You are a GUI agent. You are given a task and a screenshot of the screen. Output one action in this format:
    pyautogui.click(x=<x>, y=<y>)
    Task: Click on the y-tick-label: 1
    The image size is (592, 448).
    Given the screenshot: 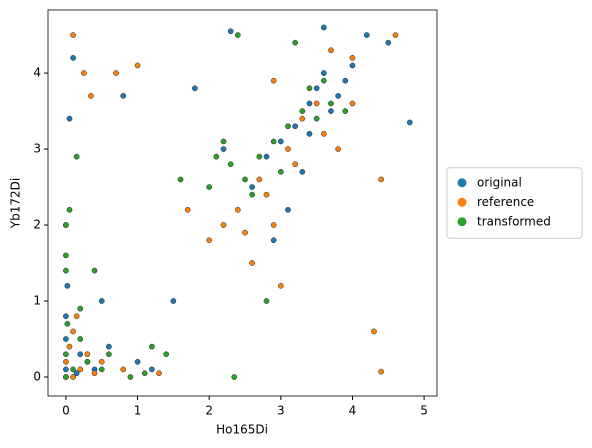 What is the action you would take?
    pyautogui.click(x=37, y=301)
    